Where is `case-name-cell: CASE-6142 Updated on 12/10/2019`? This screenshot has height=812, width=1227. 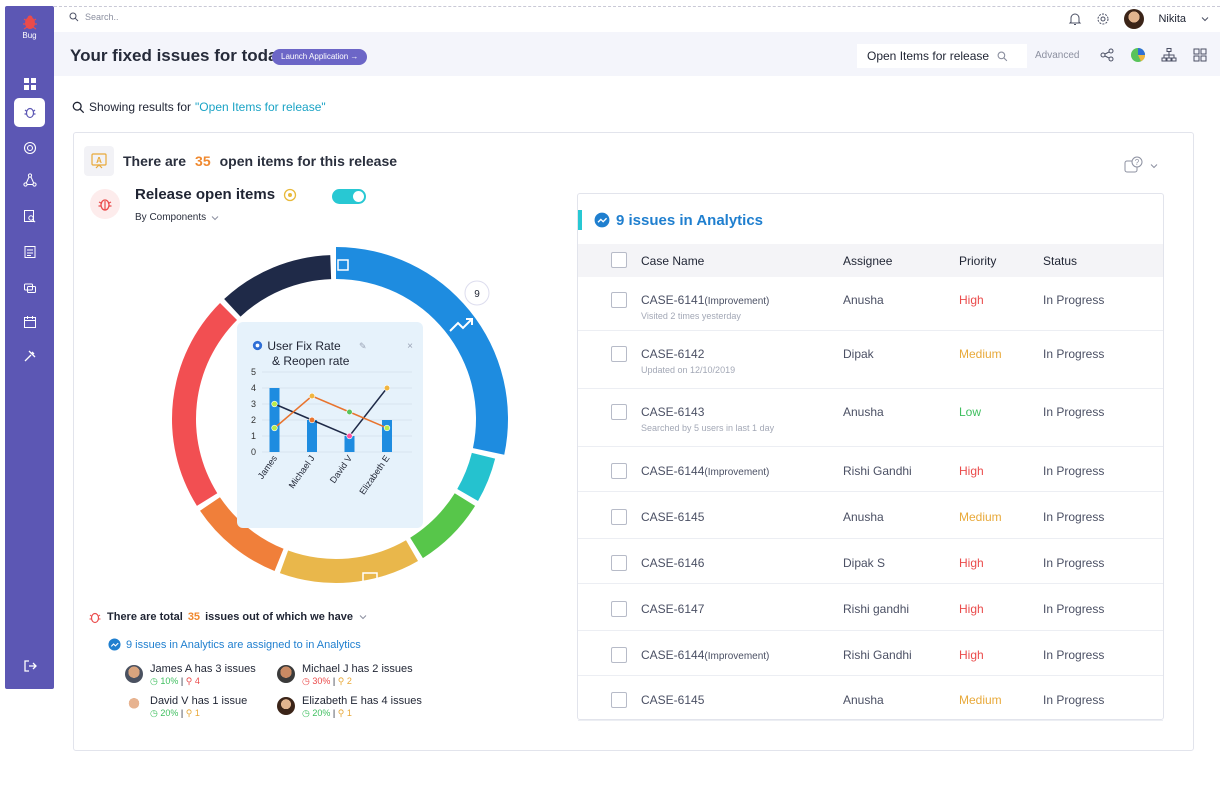 case-name-cell: CASE-6142 Updated on 12/10/2019 is located at coordinates (688, 361).